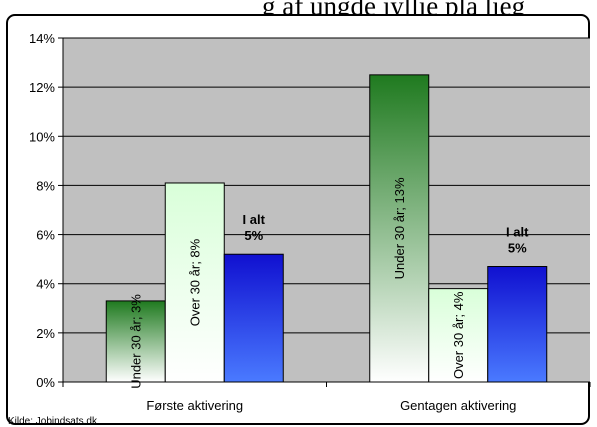 Image resolution: width=597 pixels, height=427 pixels. What do you see at coordinates (46, 210) in the screenshot?
I see `y-axis-ticks: 0% 2% 4% 6% 8% 10% 12% 14%` at bounding box center [46, 210].